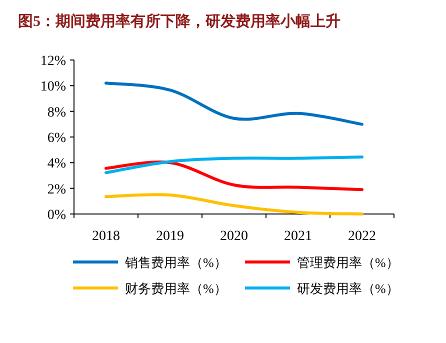 The height and width of the screenshot is (343, 446). What do you see at coordinates (56, 164) in the screenshot?
I see `y-tick-label: 4%` at bounding box center [56, 164].